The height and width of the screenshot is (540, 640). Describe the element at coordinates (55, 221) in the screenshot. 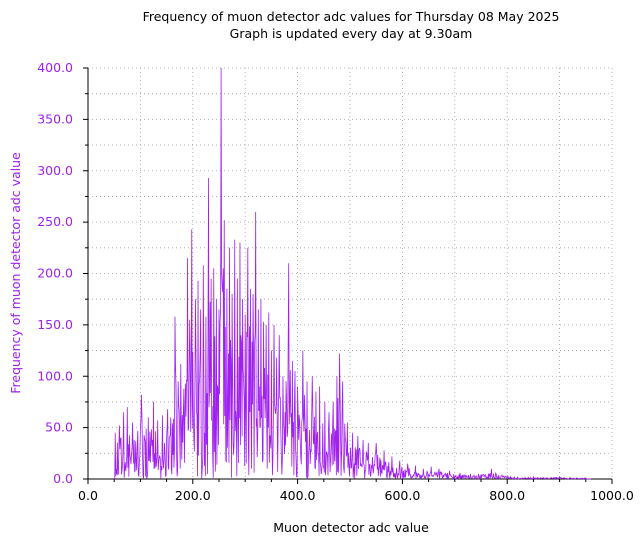

I see `y-tick-label: 250.0` at that location.